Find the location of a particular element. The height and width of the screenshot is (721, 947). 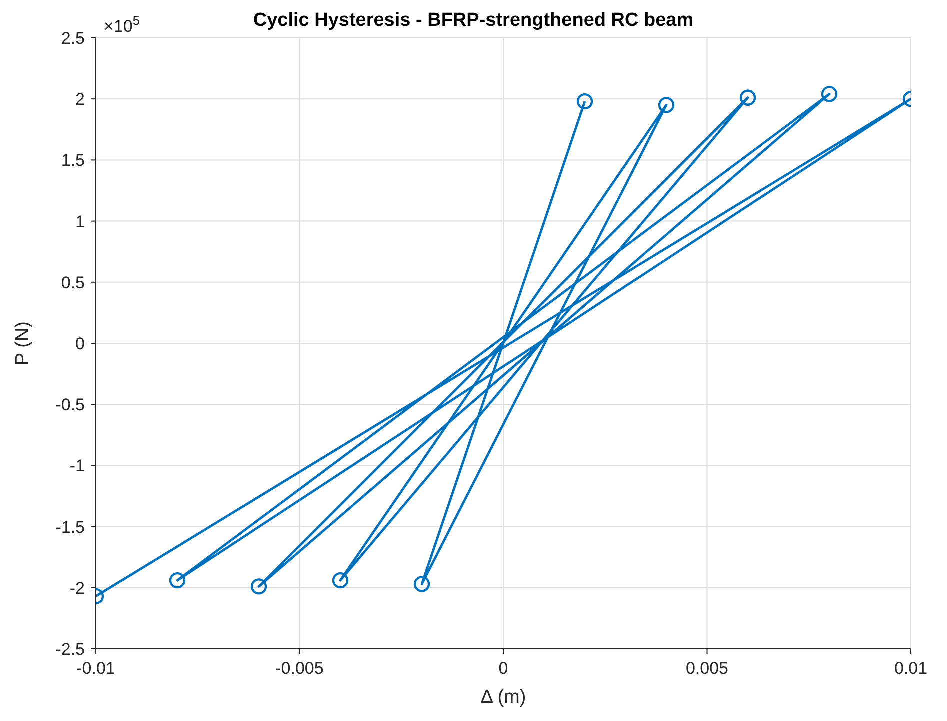

y-tick-label: 1.5 is located at coordinates (73, 160).